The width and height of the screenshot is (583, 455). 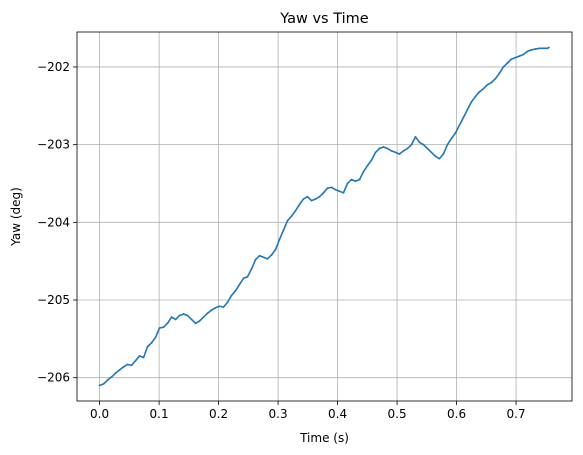 What do you see at coordinates (324, 438) in the screenshot?
I see `x-axis-label: Time (s)` at bounding box center [324, 438].